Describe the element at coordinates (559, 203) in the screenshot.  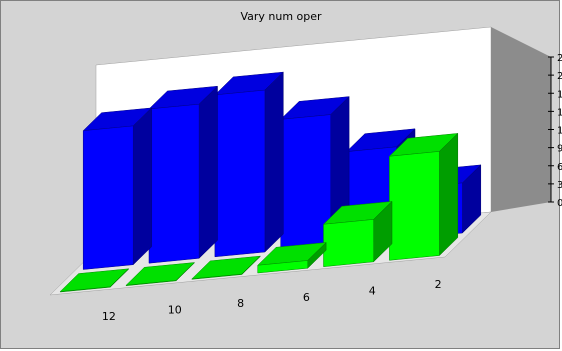
I see `y-tick-label: 0.0` at that location.